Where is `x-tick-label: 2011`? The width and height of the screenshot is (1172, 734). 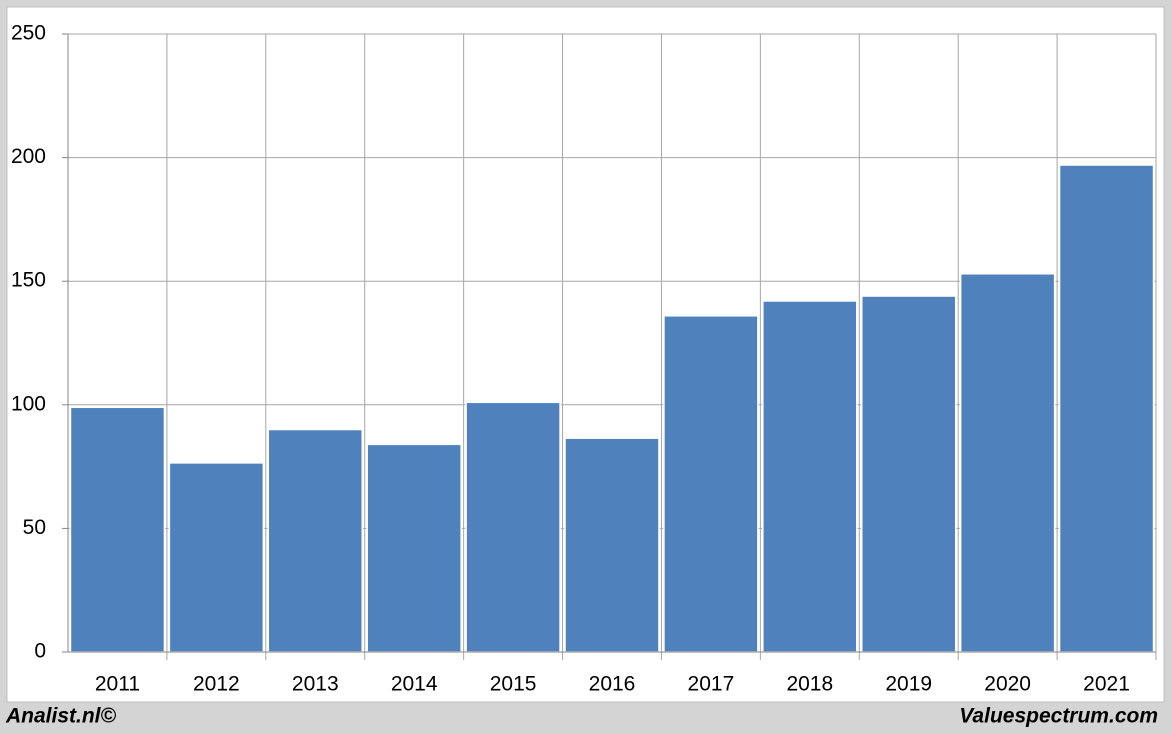
x-tick-label: 2011 is located at coordinates (117, 684).